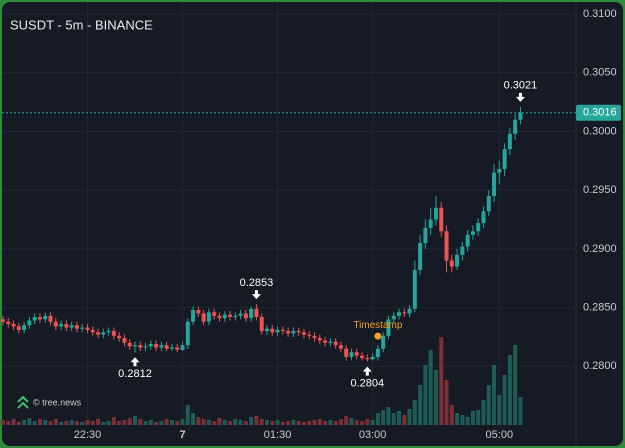 This screenshot has height=448, width=625. I want to click on marker-label: Timestamp, so click(378, 325).